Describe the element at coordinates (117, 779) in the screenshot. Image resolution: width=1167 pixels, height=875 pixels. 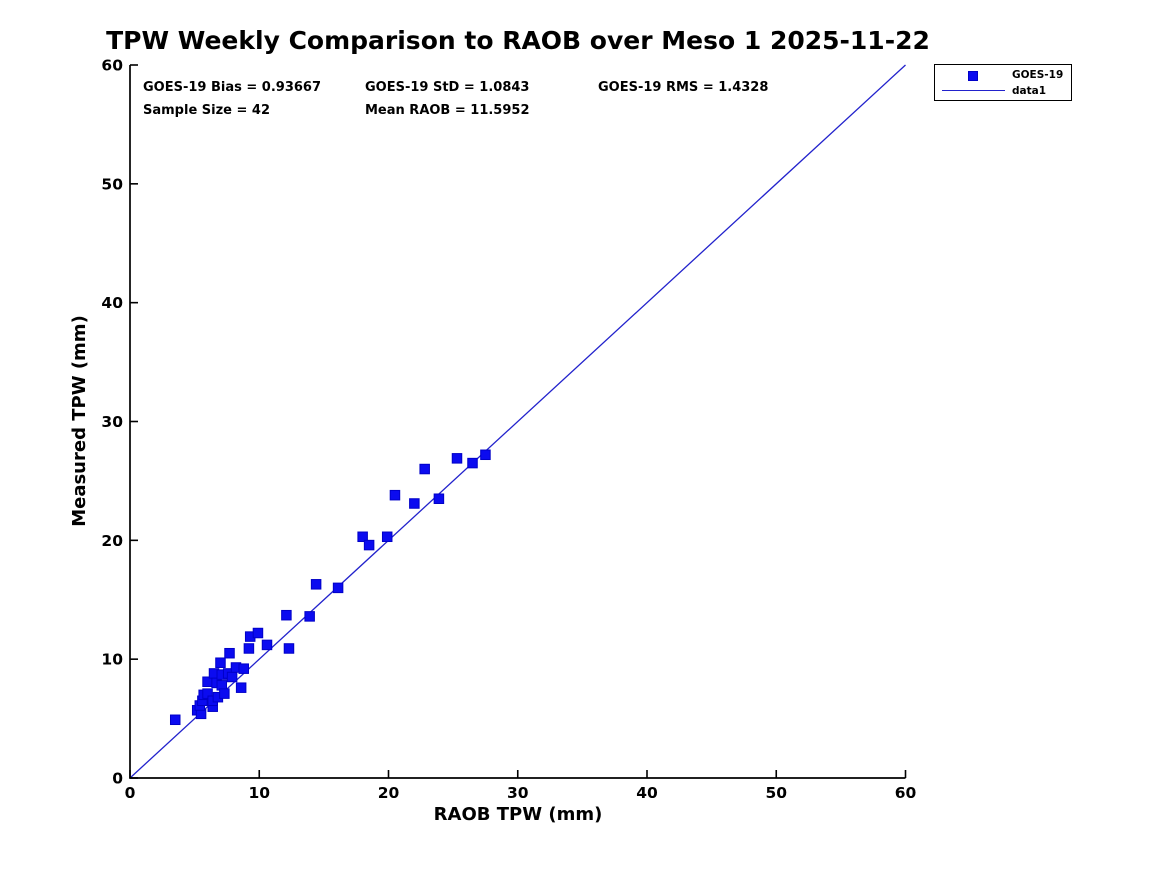
I see `y-tick-label: 0` at that location.